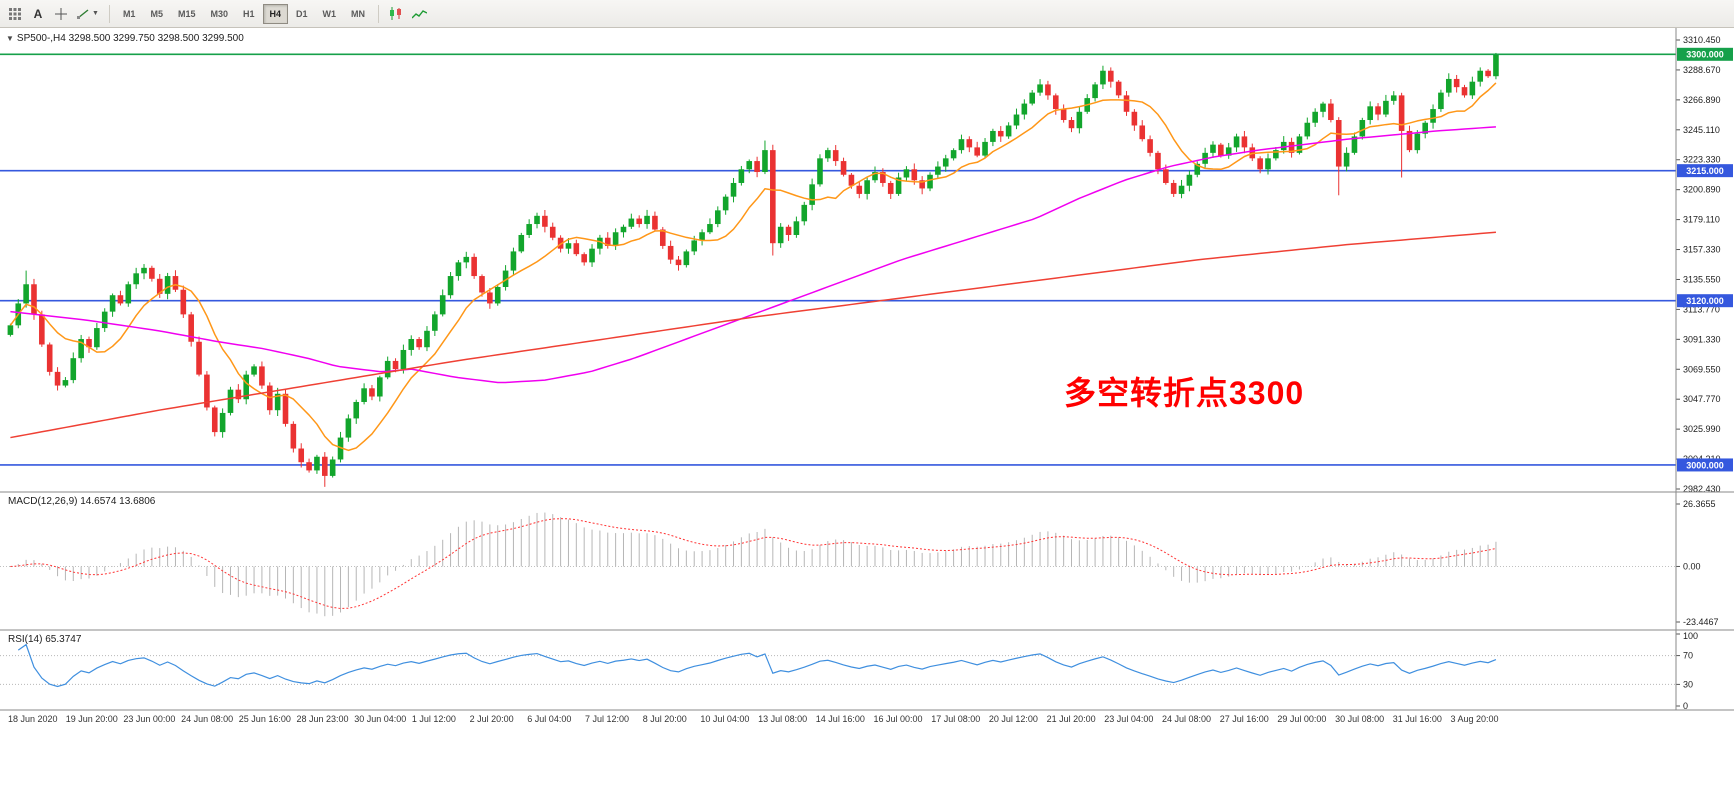 This screenshot has height=799, width=1734. What do you see at coordinates (782, 719) in the screenshot?
I see `time-axis-label: 13 Jul 08:00` at bounding box center [782, 719].